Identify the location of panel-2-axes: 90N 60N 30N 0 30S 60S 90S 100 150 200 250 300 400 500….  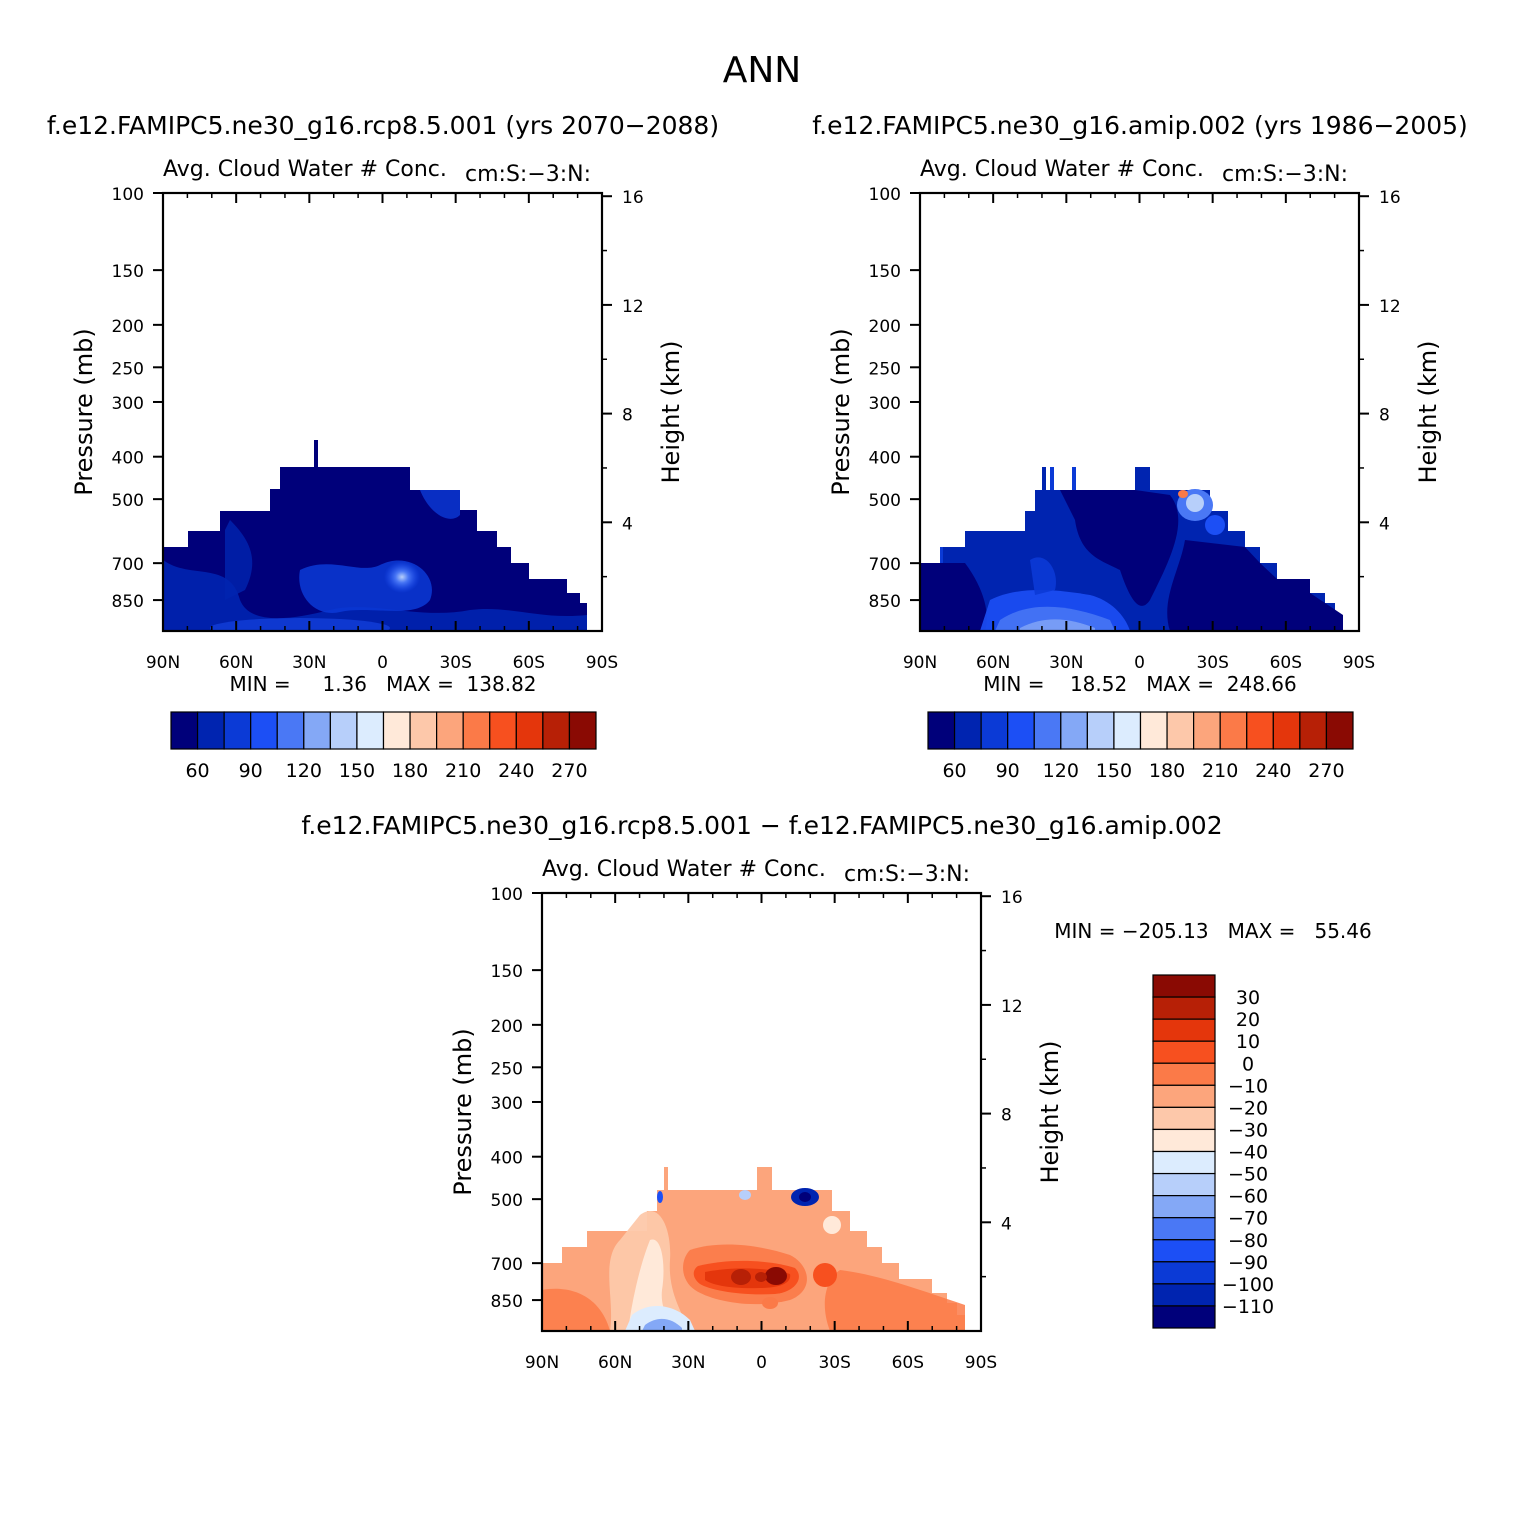
(1135, 429).